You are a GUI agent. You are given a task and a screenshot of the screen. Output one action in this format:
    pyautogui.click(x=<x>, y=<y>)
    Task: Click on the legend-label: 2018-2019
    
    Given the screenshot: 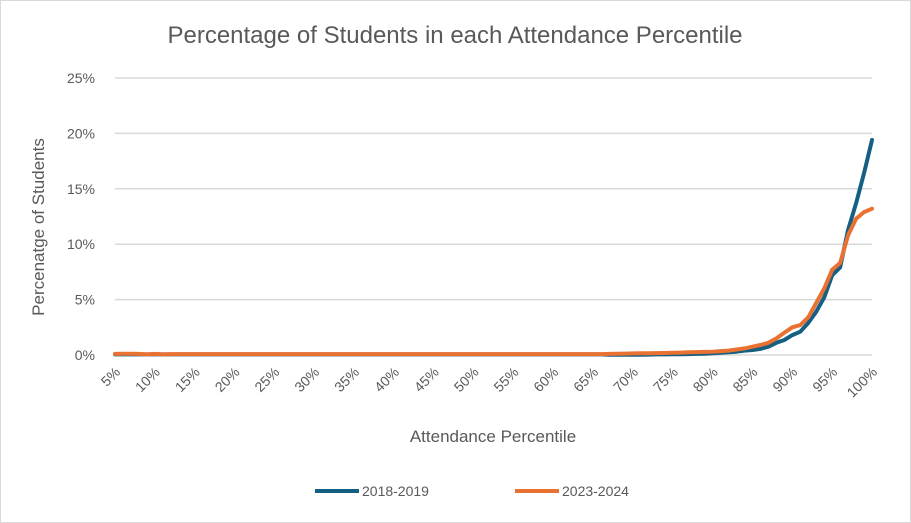 What is the action you would take?
    pyautogui.click(x=395, y=491)
    